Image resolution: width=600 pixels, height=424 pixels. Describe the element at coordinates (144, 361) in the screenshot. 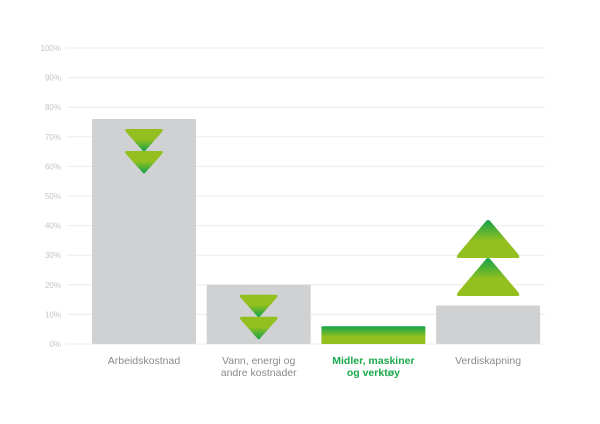

I see `x-category-label: Arbeidskostnad` at that location.